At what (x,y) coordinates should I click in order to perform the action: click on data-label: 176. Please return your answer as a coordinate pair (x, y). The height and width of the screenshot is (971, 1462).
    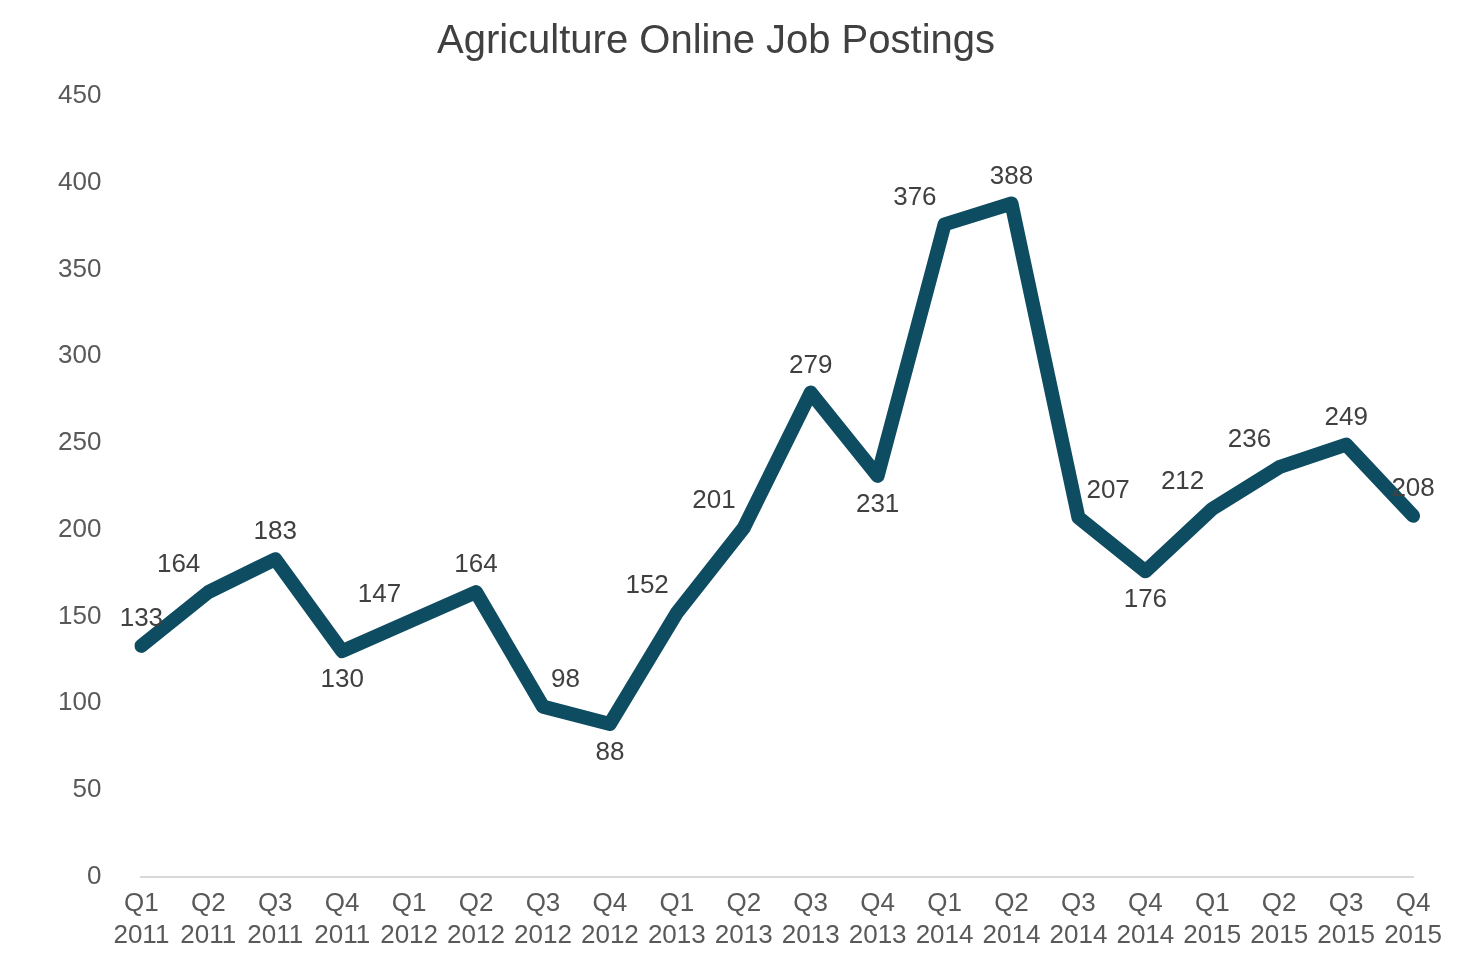
    Looking at the image, I should click on (1145, 598).